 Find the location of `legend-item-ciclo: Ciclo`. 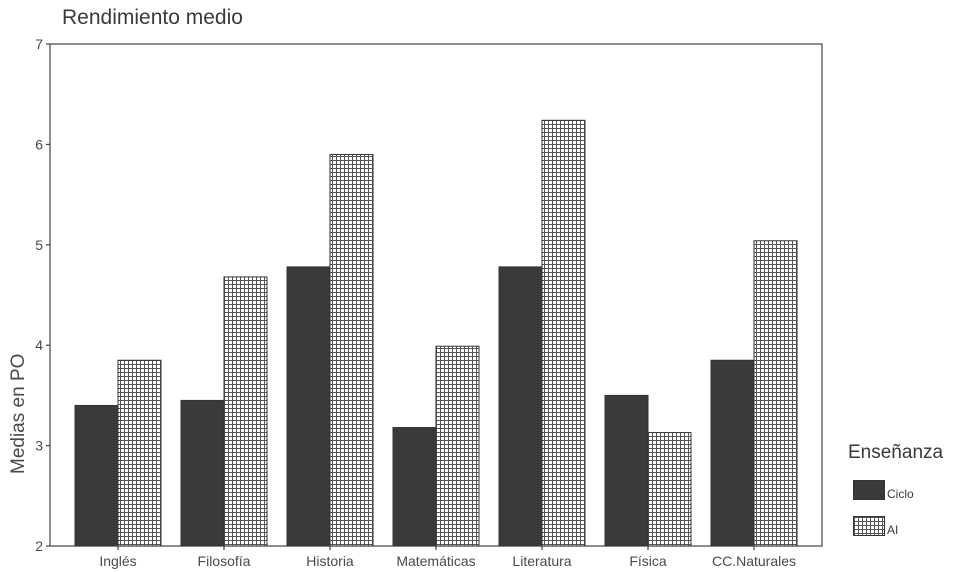

legend-item-ciclo: Ciclo is located at coordinates (883, 490).